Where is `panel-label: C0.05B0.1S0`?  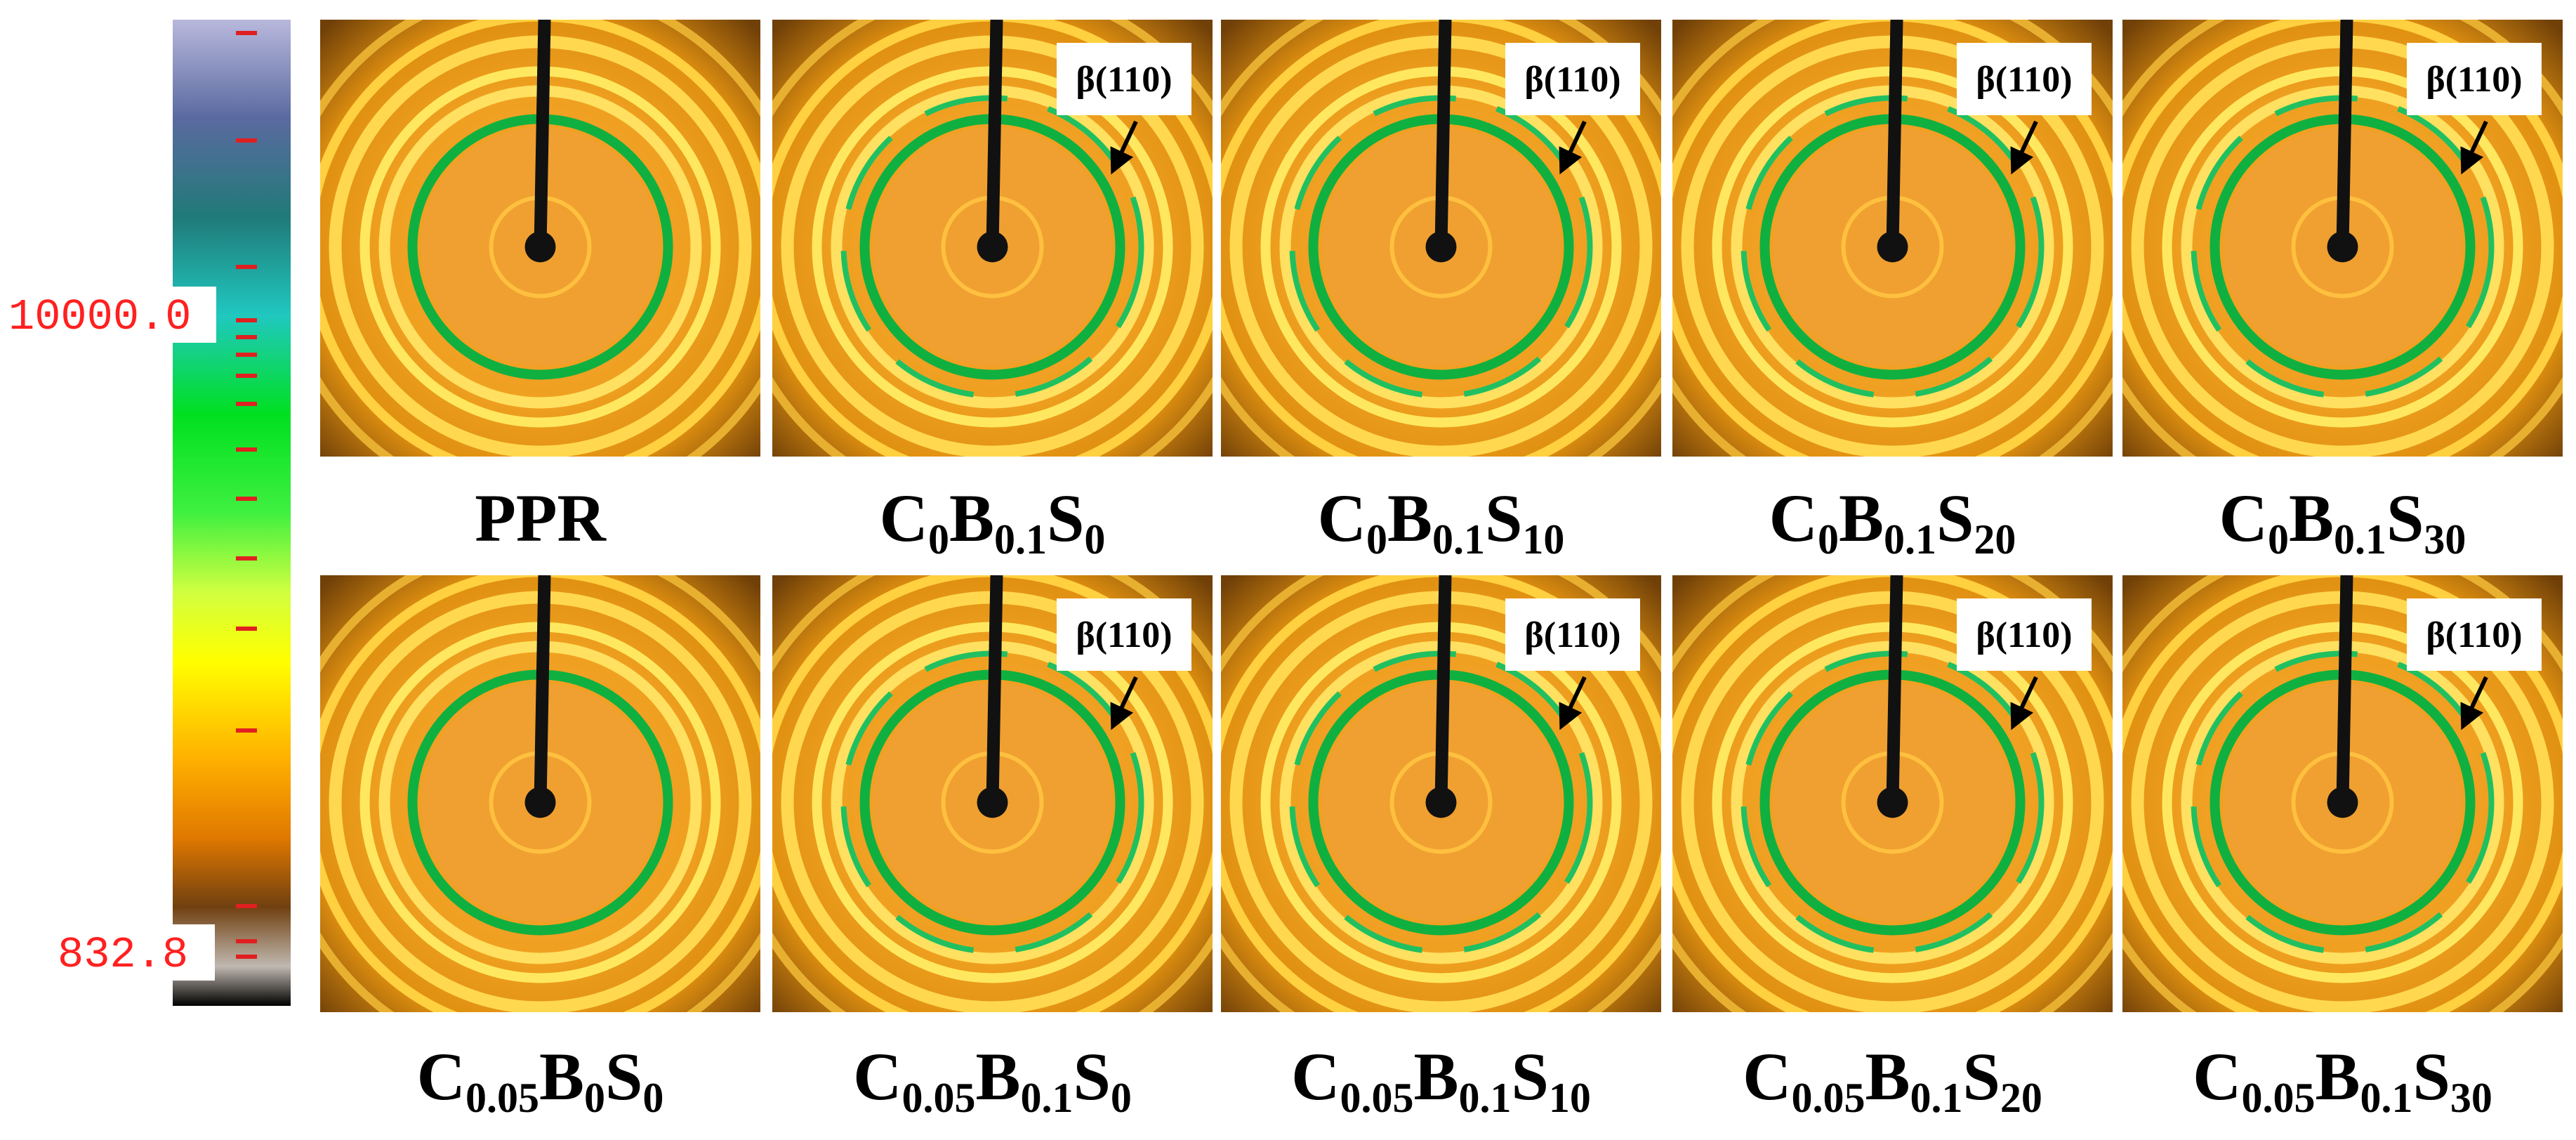
panel-label: C0.05B0.1S0 is located at coordinates (992, 1080).